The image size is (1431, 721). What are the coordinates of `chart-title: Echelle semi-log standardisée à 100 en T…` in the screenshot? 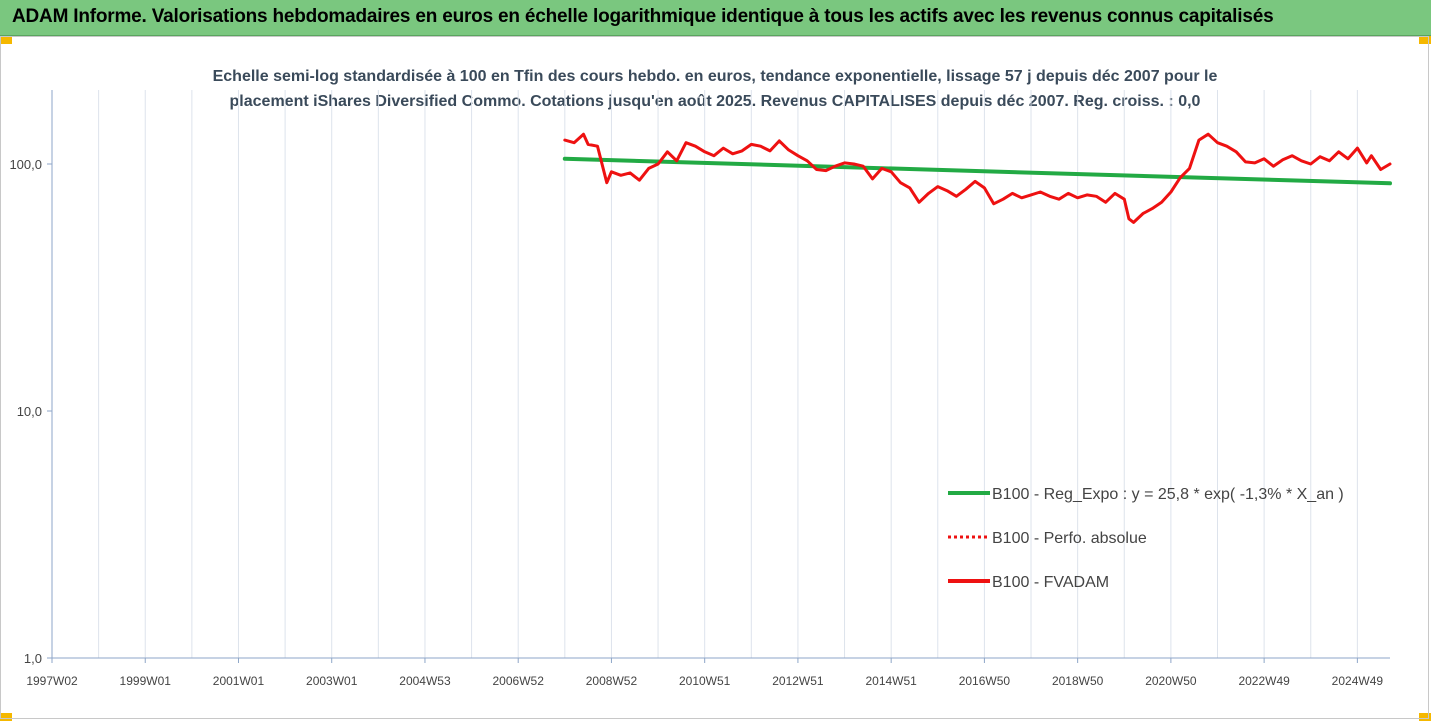 It's located at (715, 89).